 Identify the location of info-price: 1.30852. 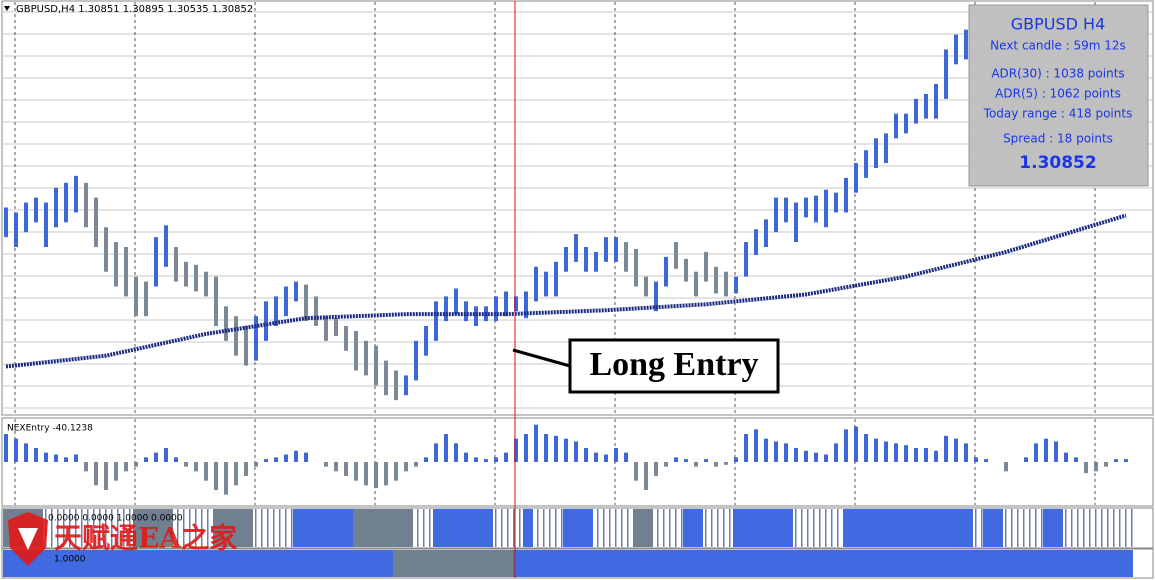
(1057, 163).